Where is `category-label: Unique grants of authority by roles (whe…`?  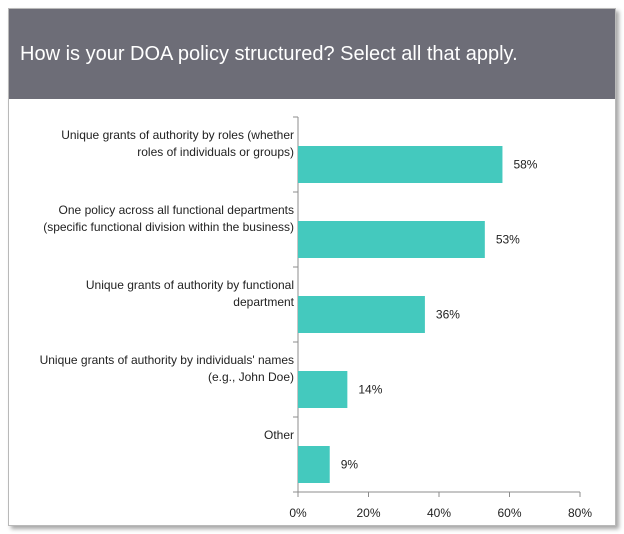 category-label: Unique grants of authority by roles (whe… is located at coordinates (177, 135).